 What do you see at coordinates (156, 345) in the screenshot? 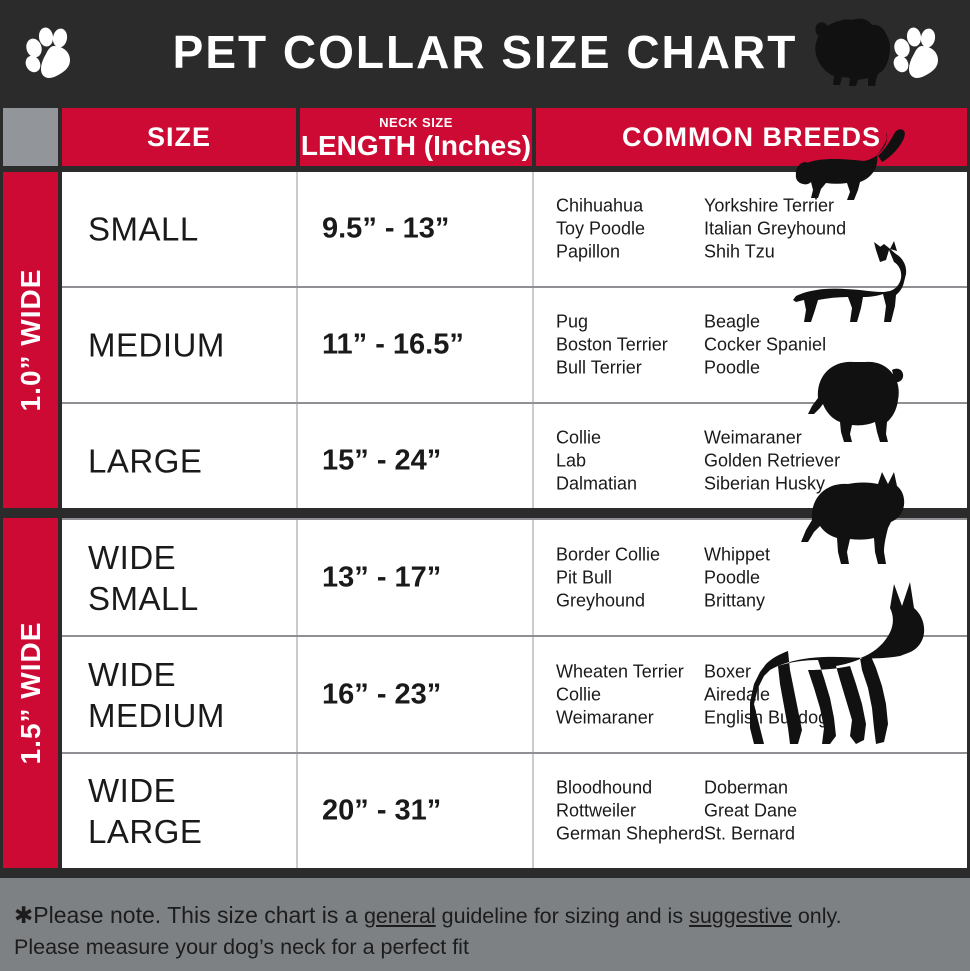
I see `size-label: MEDIUM` at bounding box center [156, 345].